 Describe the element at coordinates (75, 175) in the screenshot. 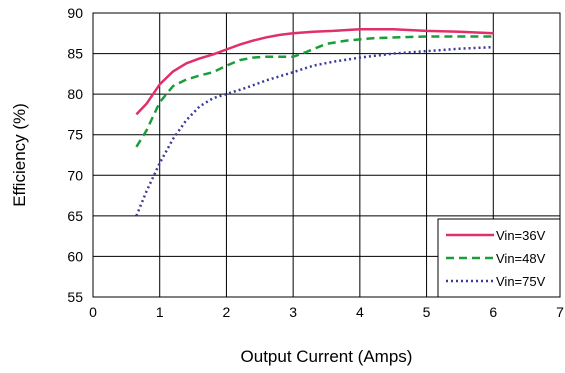

I see `y-tick-label: 70` at that location.